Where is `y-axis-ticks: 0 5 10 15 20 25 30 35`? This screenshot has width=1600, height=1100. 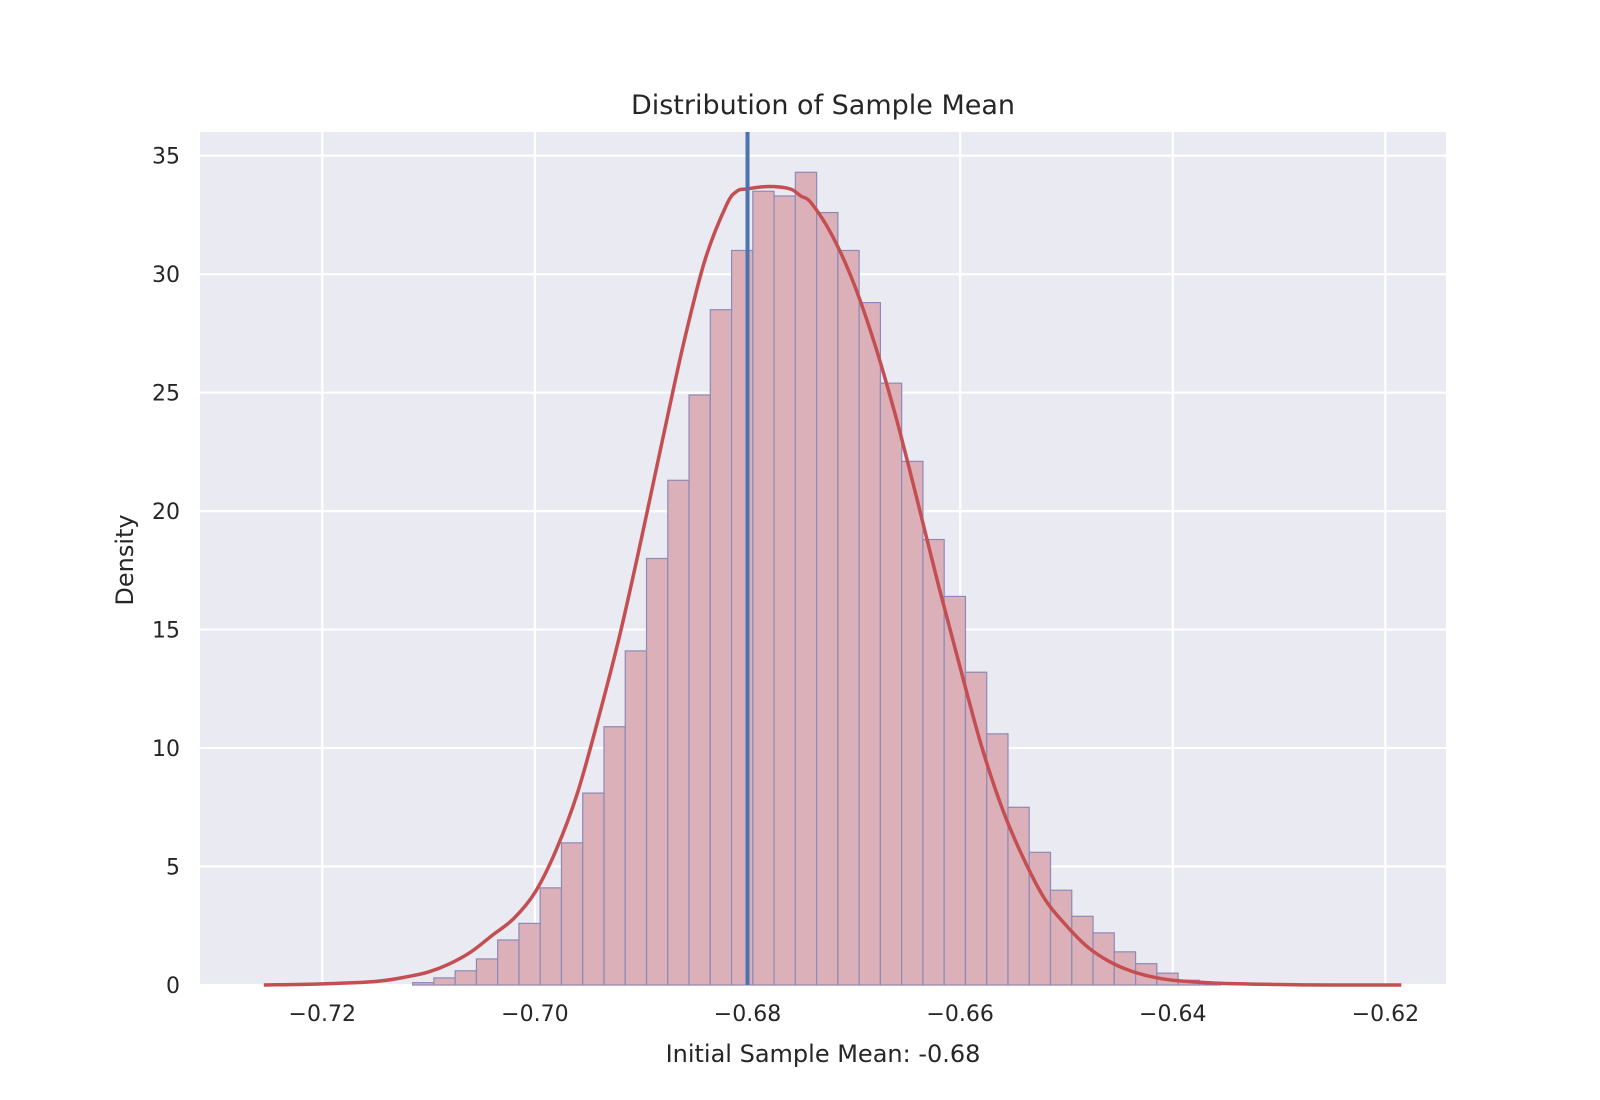
y-axis-ticks: 0 5 10 15 20 25 30 35 is located at coordinates (166, 572).